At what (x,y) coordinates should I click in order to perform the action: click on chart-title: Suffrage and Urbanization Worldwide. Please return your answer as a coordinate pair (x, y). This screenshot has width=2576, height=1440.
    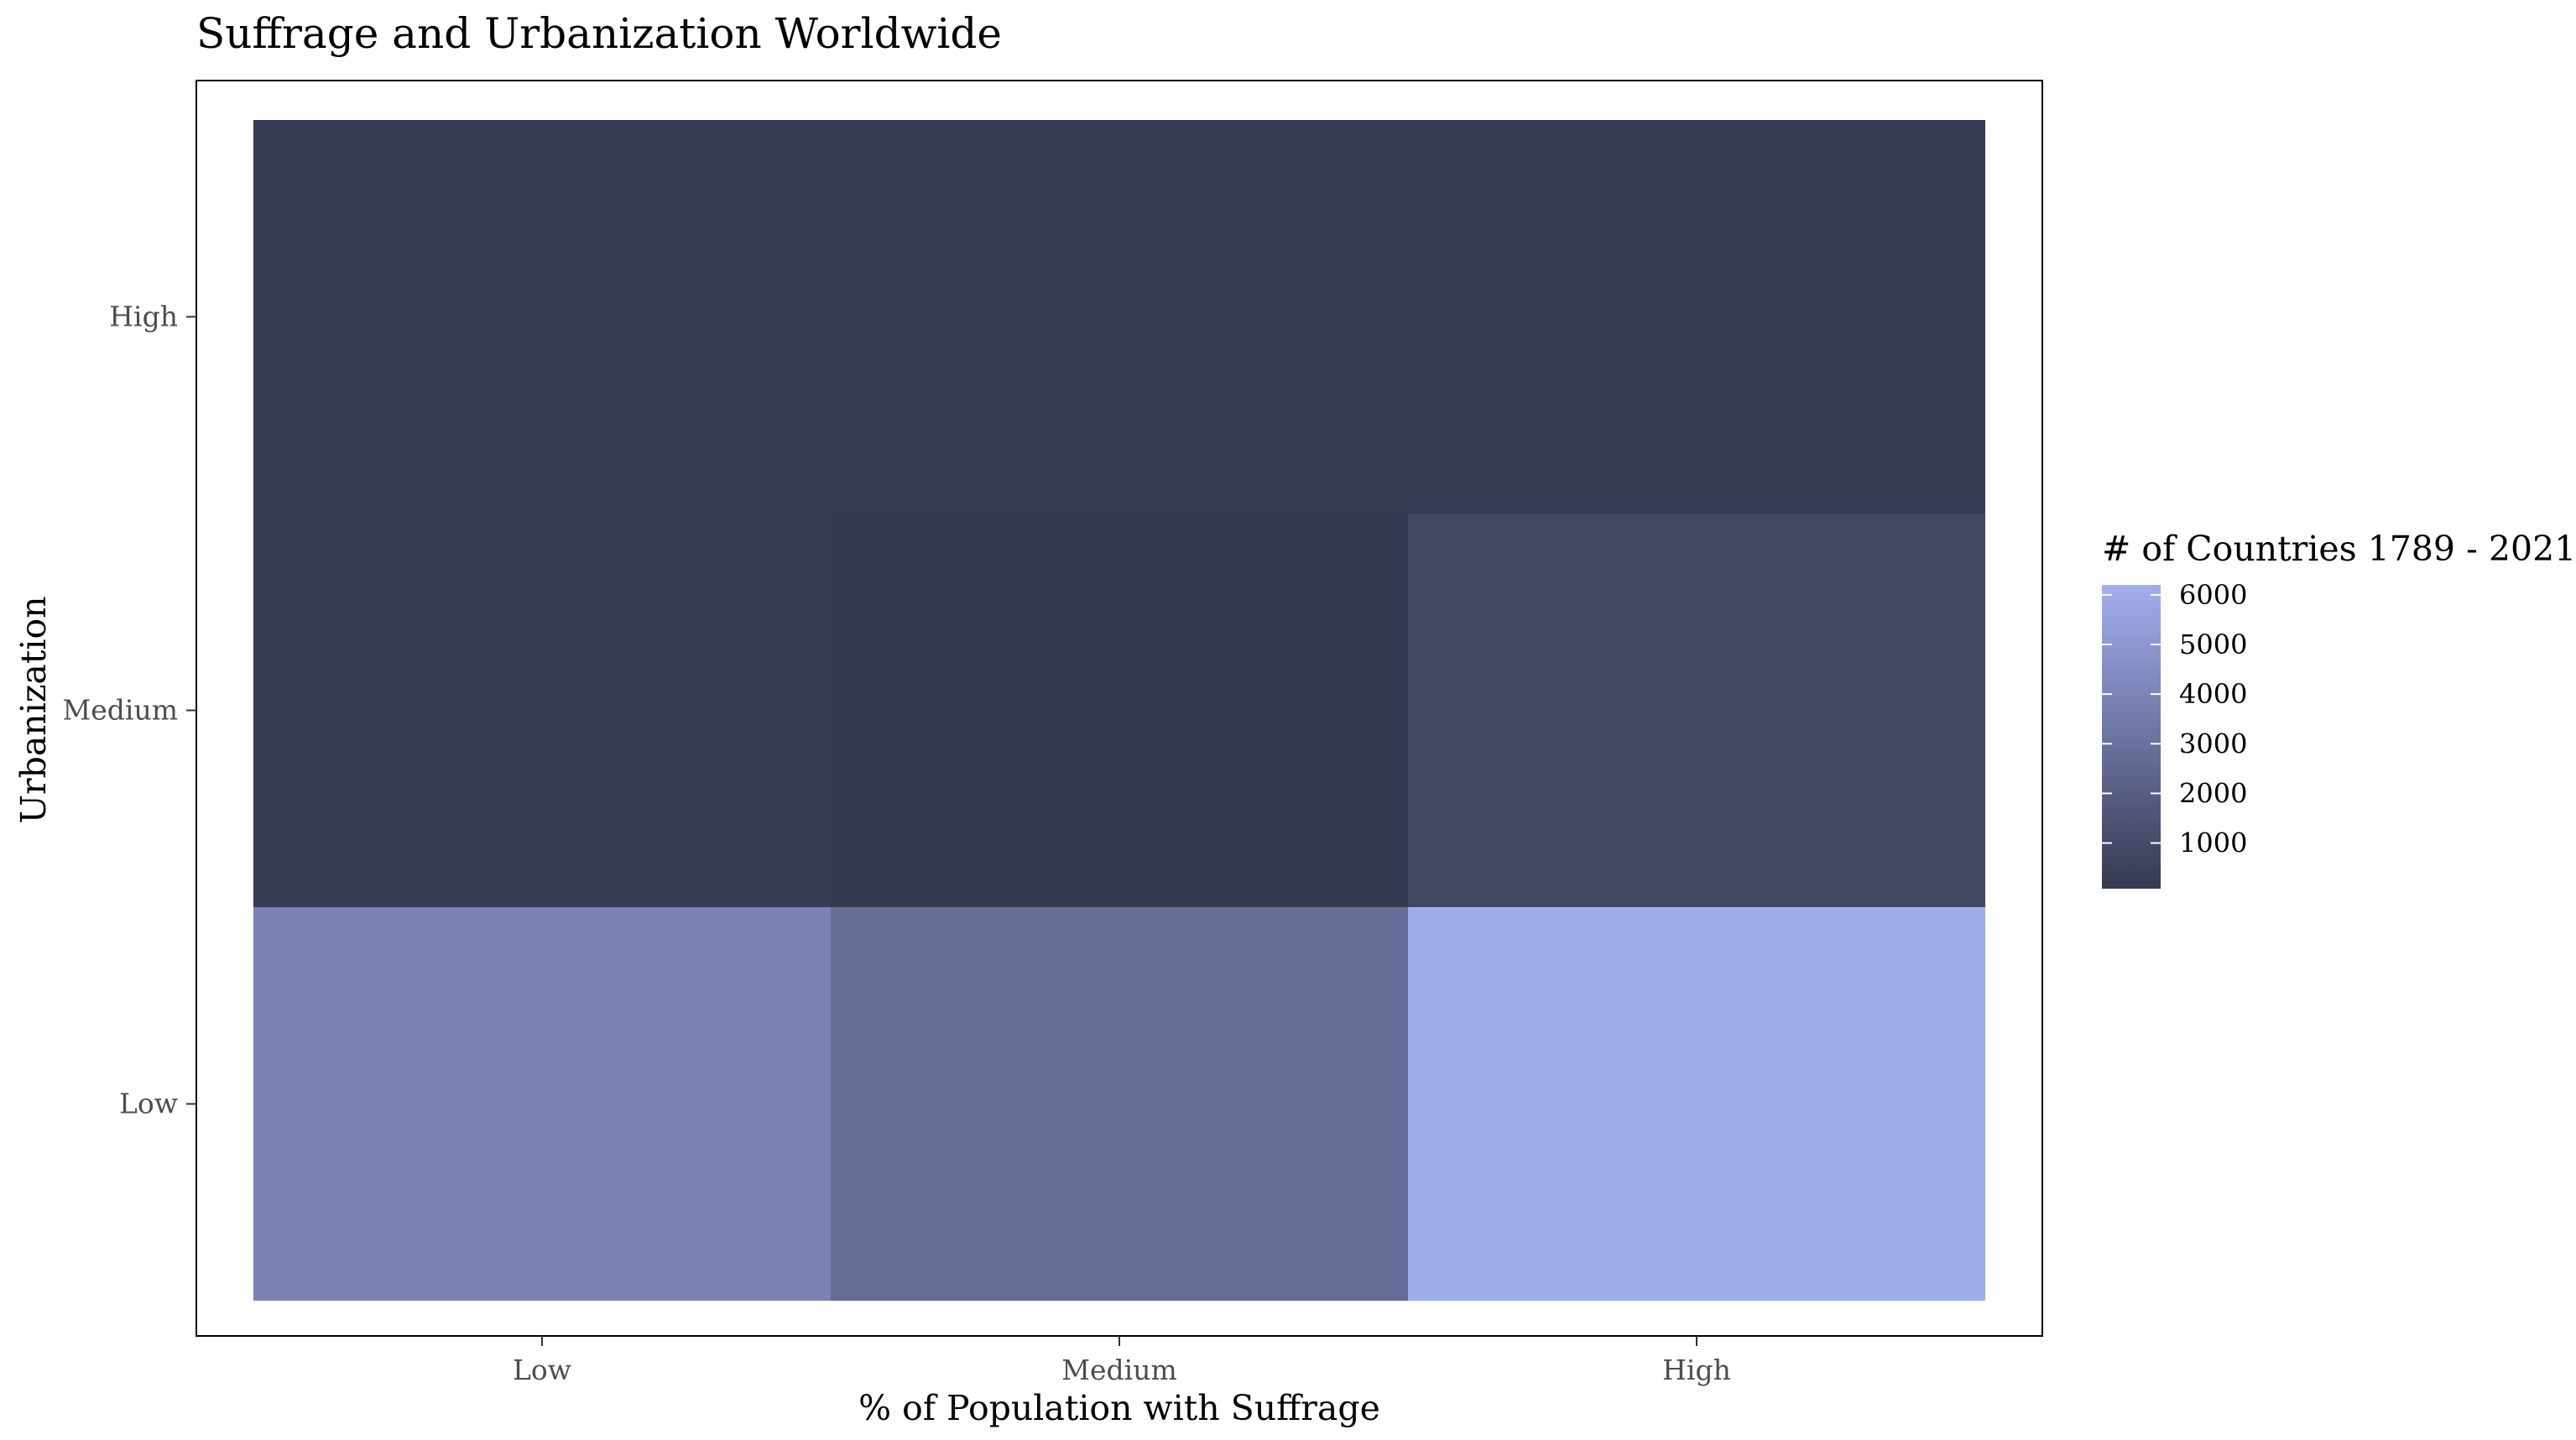
    Looking at the image, I should click on (599, 33).